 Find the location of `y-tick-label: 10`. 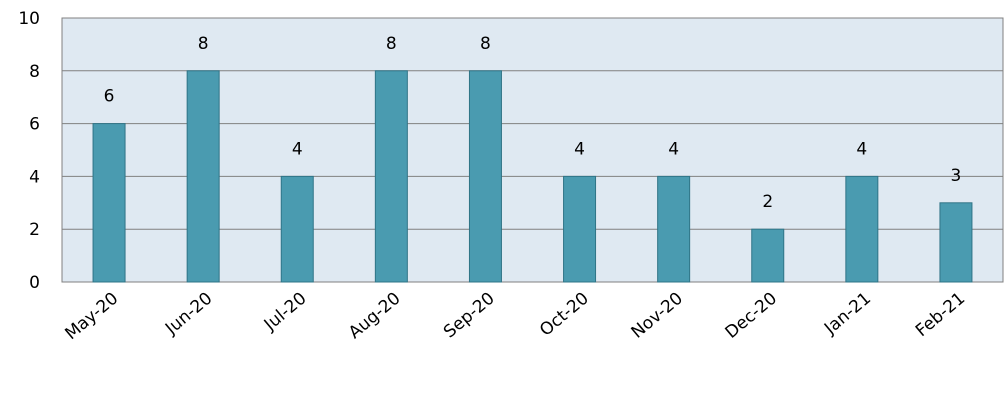

y-tick-label: 10 is located at coordinates (29, 19).